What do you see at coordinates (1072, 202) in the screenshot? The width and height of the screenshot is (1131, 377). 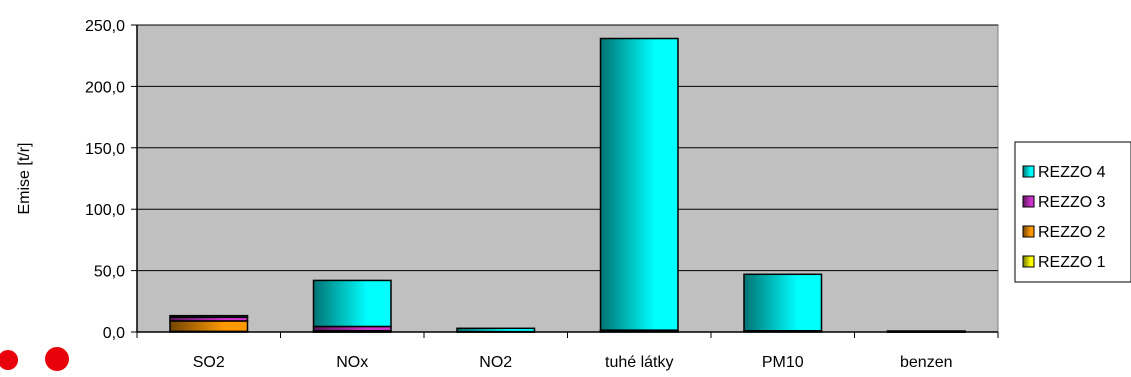 I see `legend-label: REZZO 3` at bounding box center [1072, 202].